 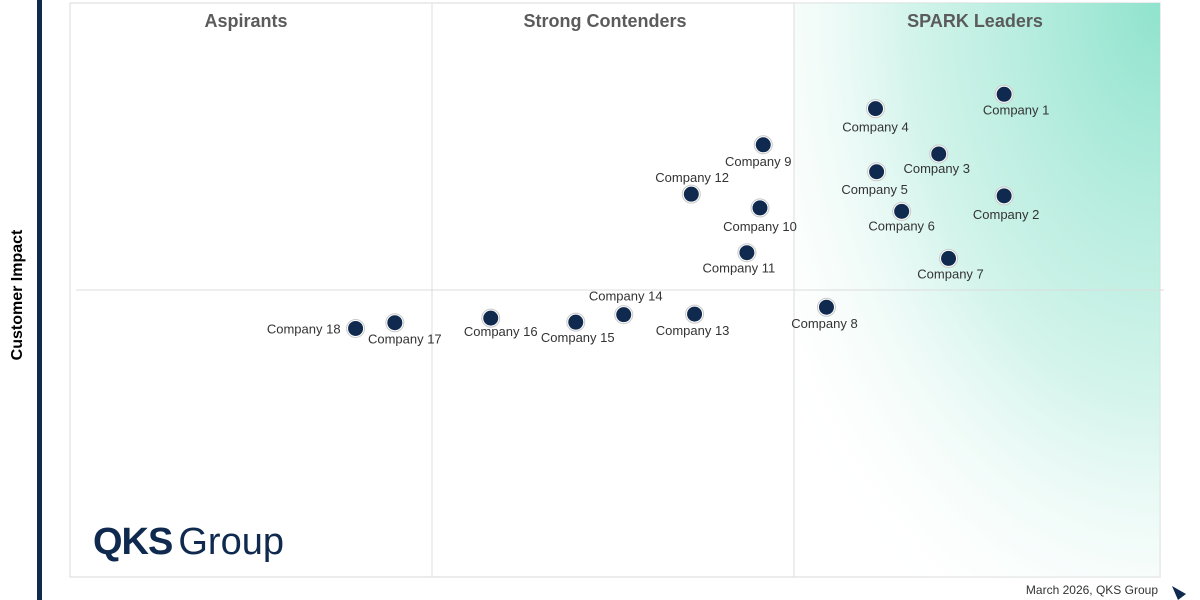 What do you see at coordinates (1092, 590) in the screenshot?
I see `footer-text: March 2026, QKS Group` at bounding box center [1092, 590].